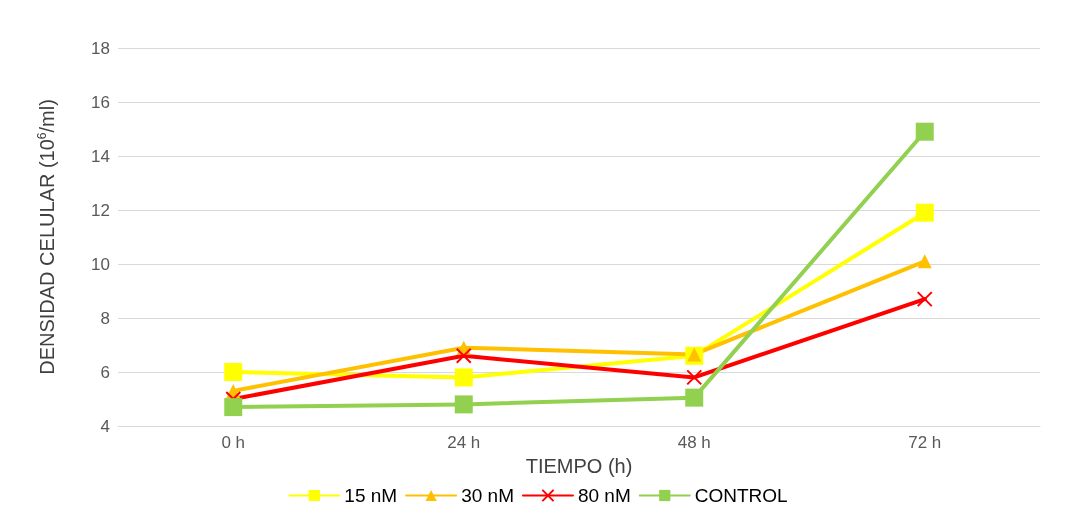  What do you see at coordinates (604, 495) in the screenshot?
I see `legend-label: 80 nM` at bounding box center [604, 495].